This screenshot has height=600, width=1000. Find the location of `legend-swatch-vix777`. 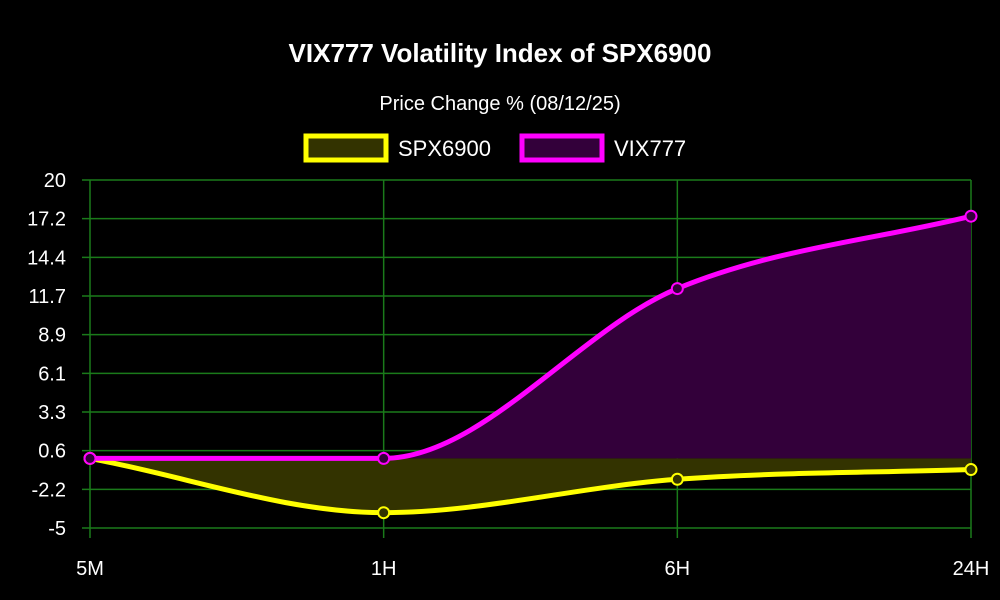

legend-swatch-vix777 is located at coordinates (562, 148).